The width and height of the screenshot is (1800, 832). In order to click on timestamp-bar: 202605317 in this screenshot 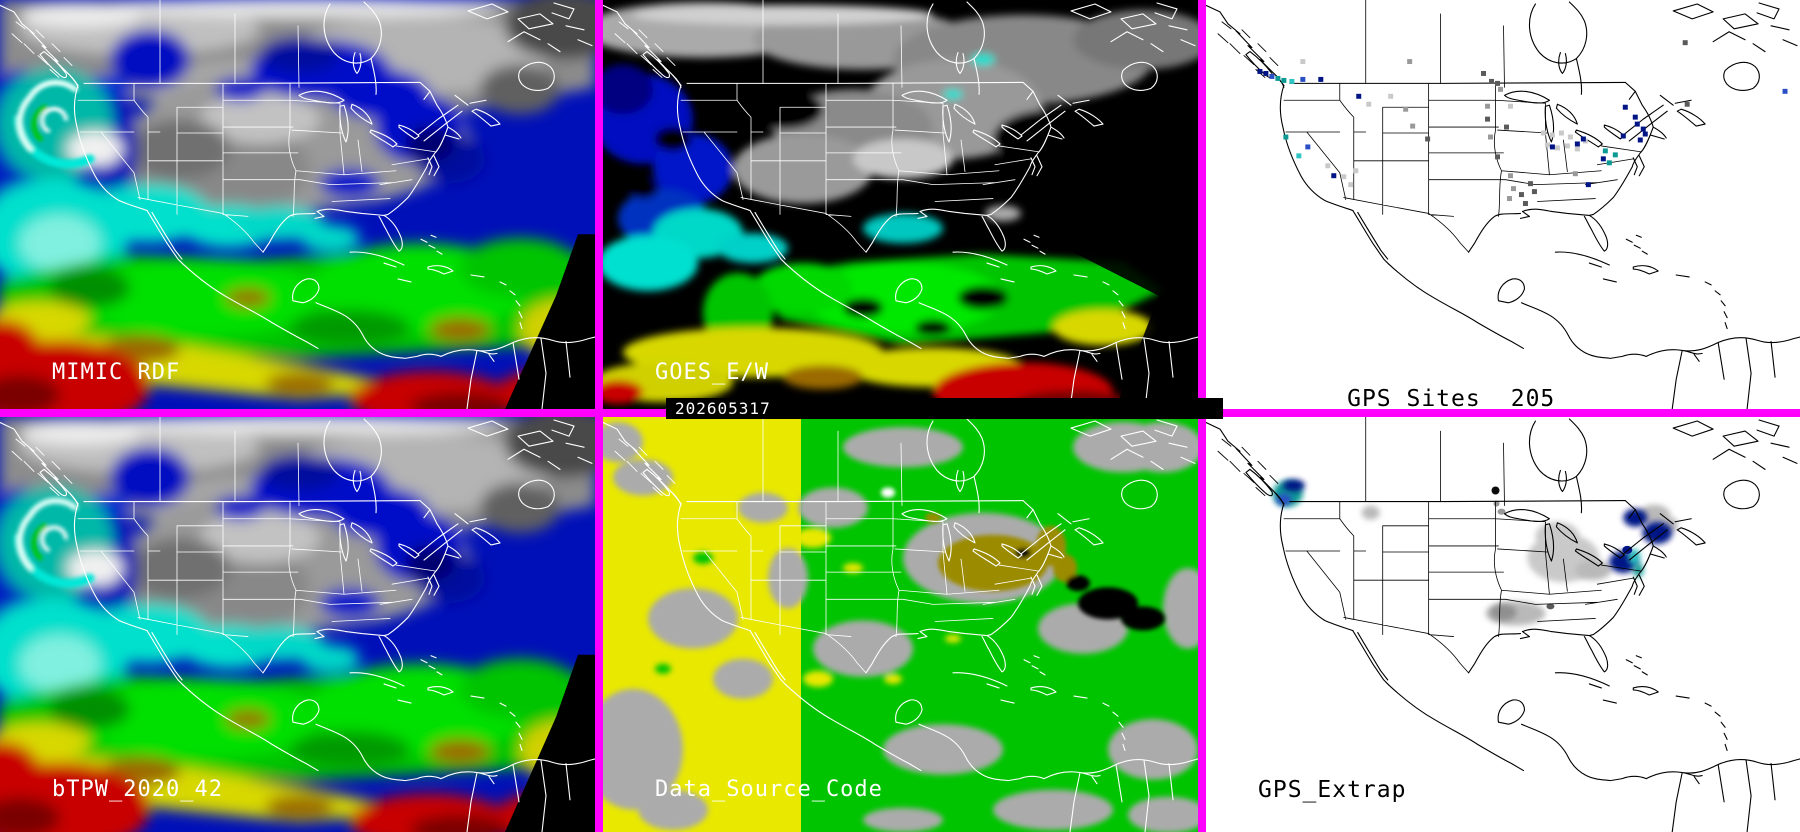, I will do `click(944, 408)`.